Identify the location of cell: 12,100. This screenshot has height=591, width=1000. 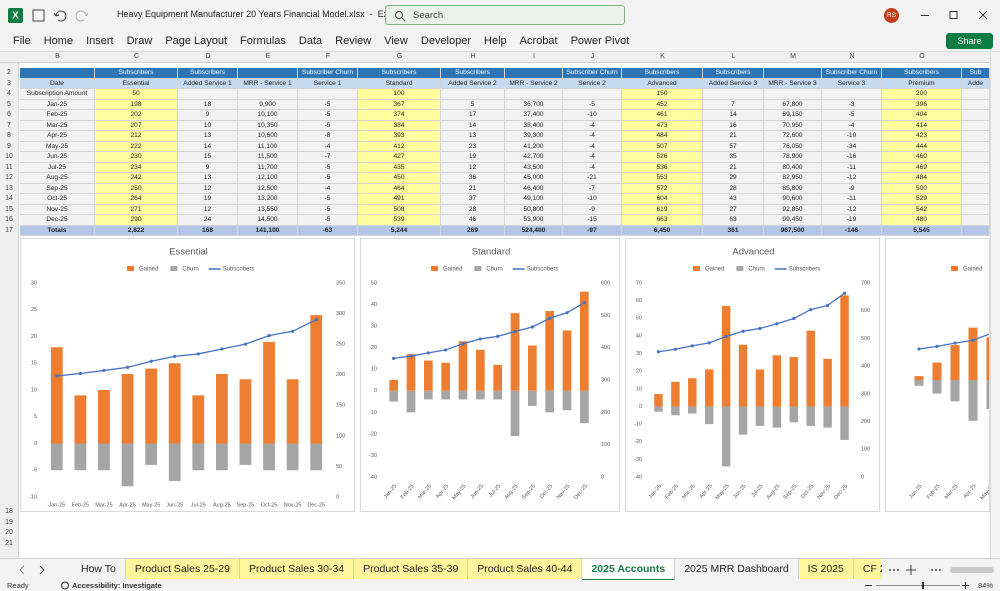
(268, 178).